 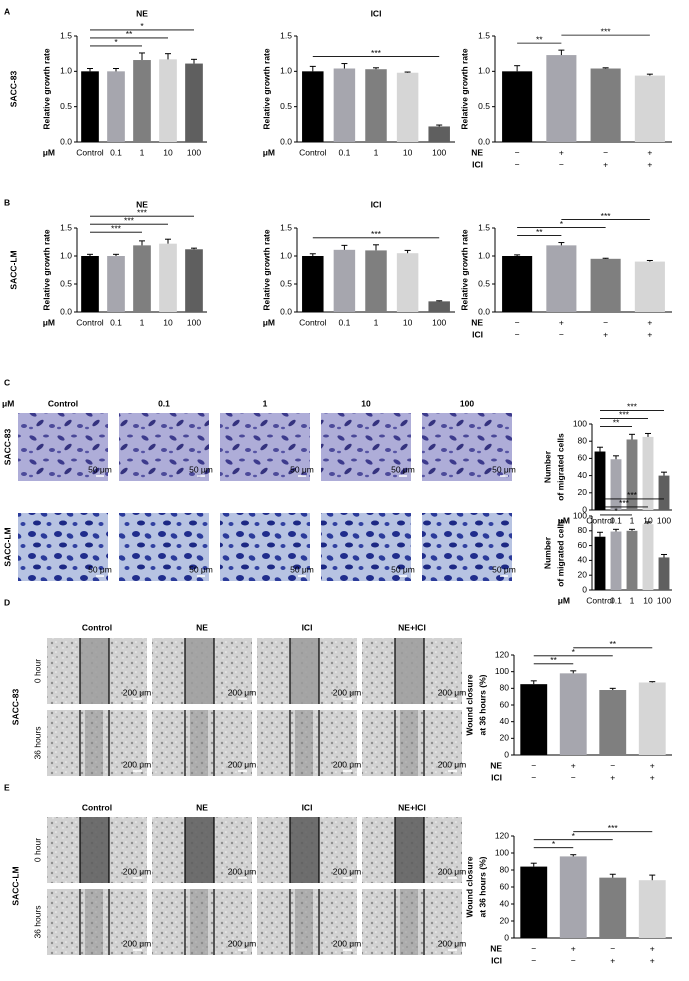 What do you see at coordinates (560, 467) in the screenshot?
I see `y-axis-label: of migrated cells` at bounding box center [560, 467].